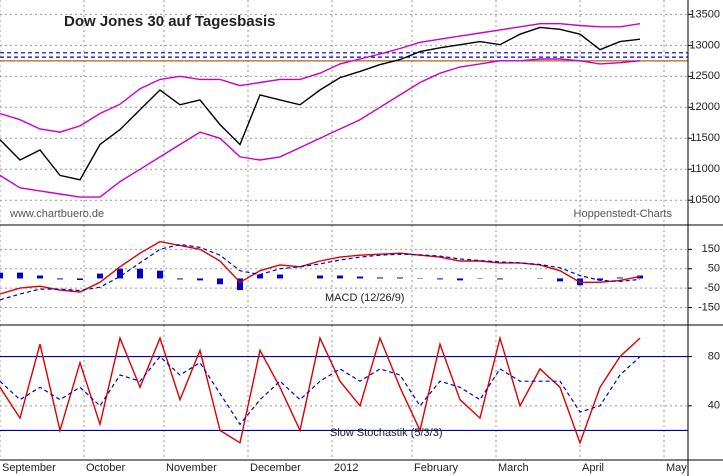  I want to click on y-tick-label: 12500, so click(704, 76).